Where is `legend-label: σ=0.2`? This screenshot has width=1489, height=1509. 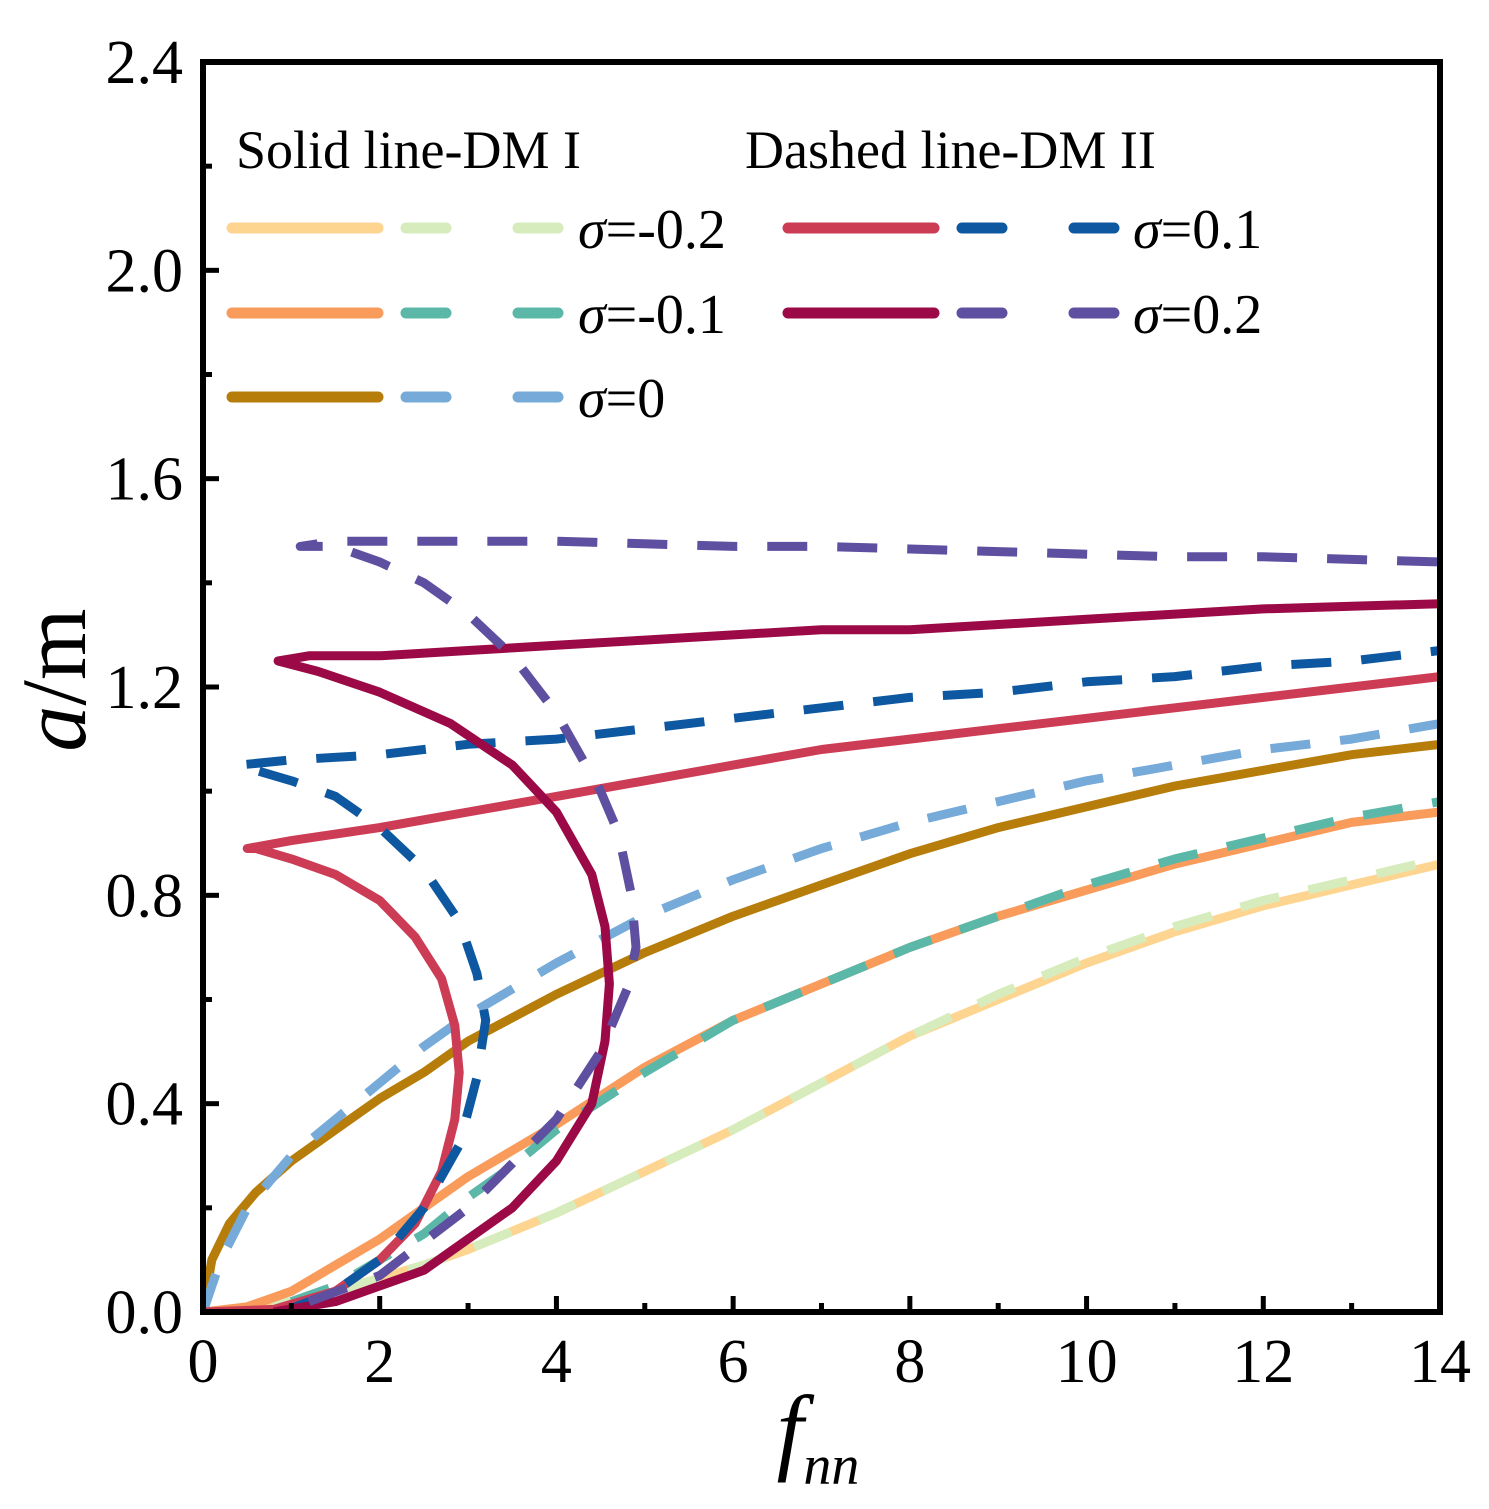
legend-label: σ=0.2 is located at coordinates (1197, 315).